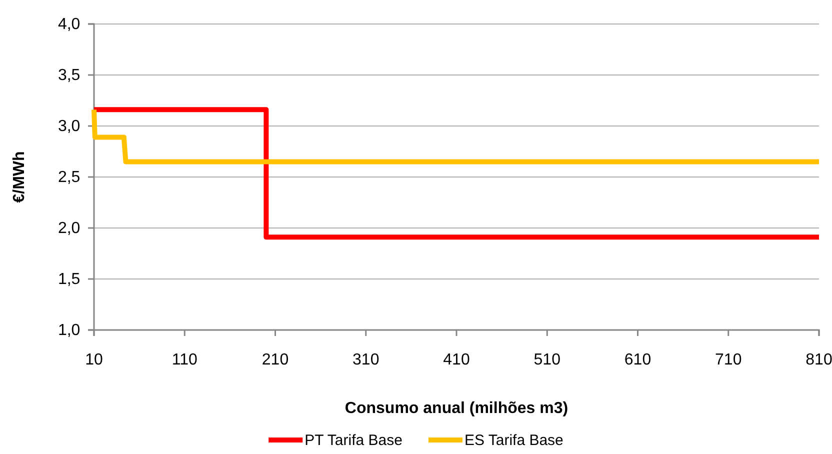 The width and height of the screenshot is (832, 454). Describe the element at coordinates (69, 177) in the screenshot. I see `y-tick-label: 2,5` at that location.